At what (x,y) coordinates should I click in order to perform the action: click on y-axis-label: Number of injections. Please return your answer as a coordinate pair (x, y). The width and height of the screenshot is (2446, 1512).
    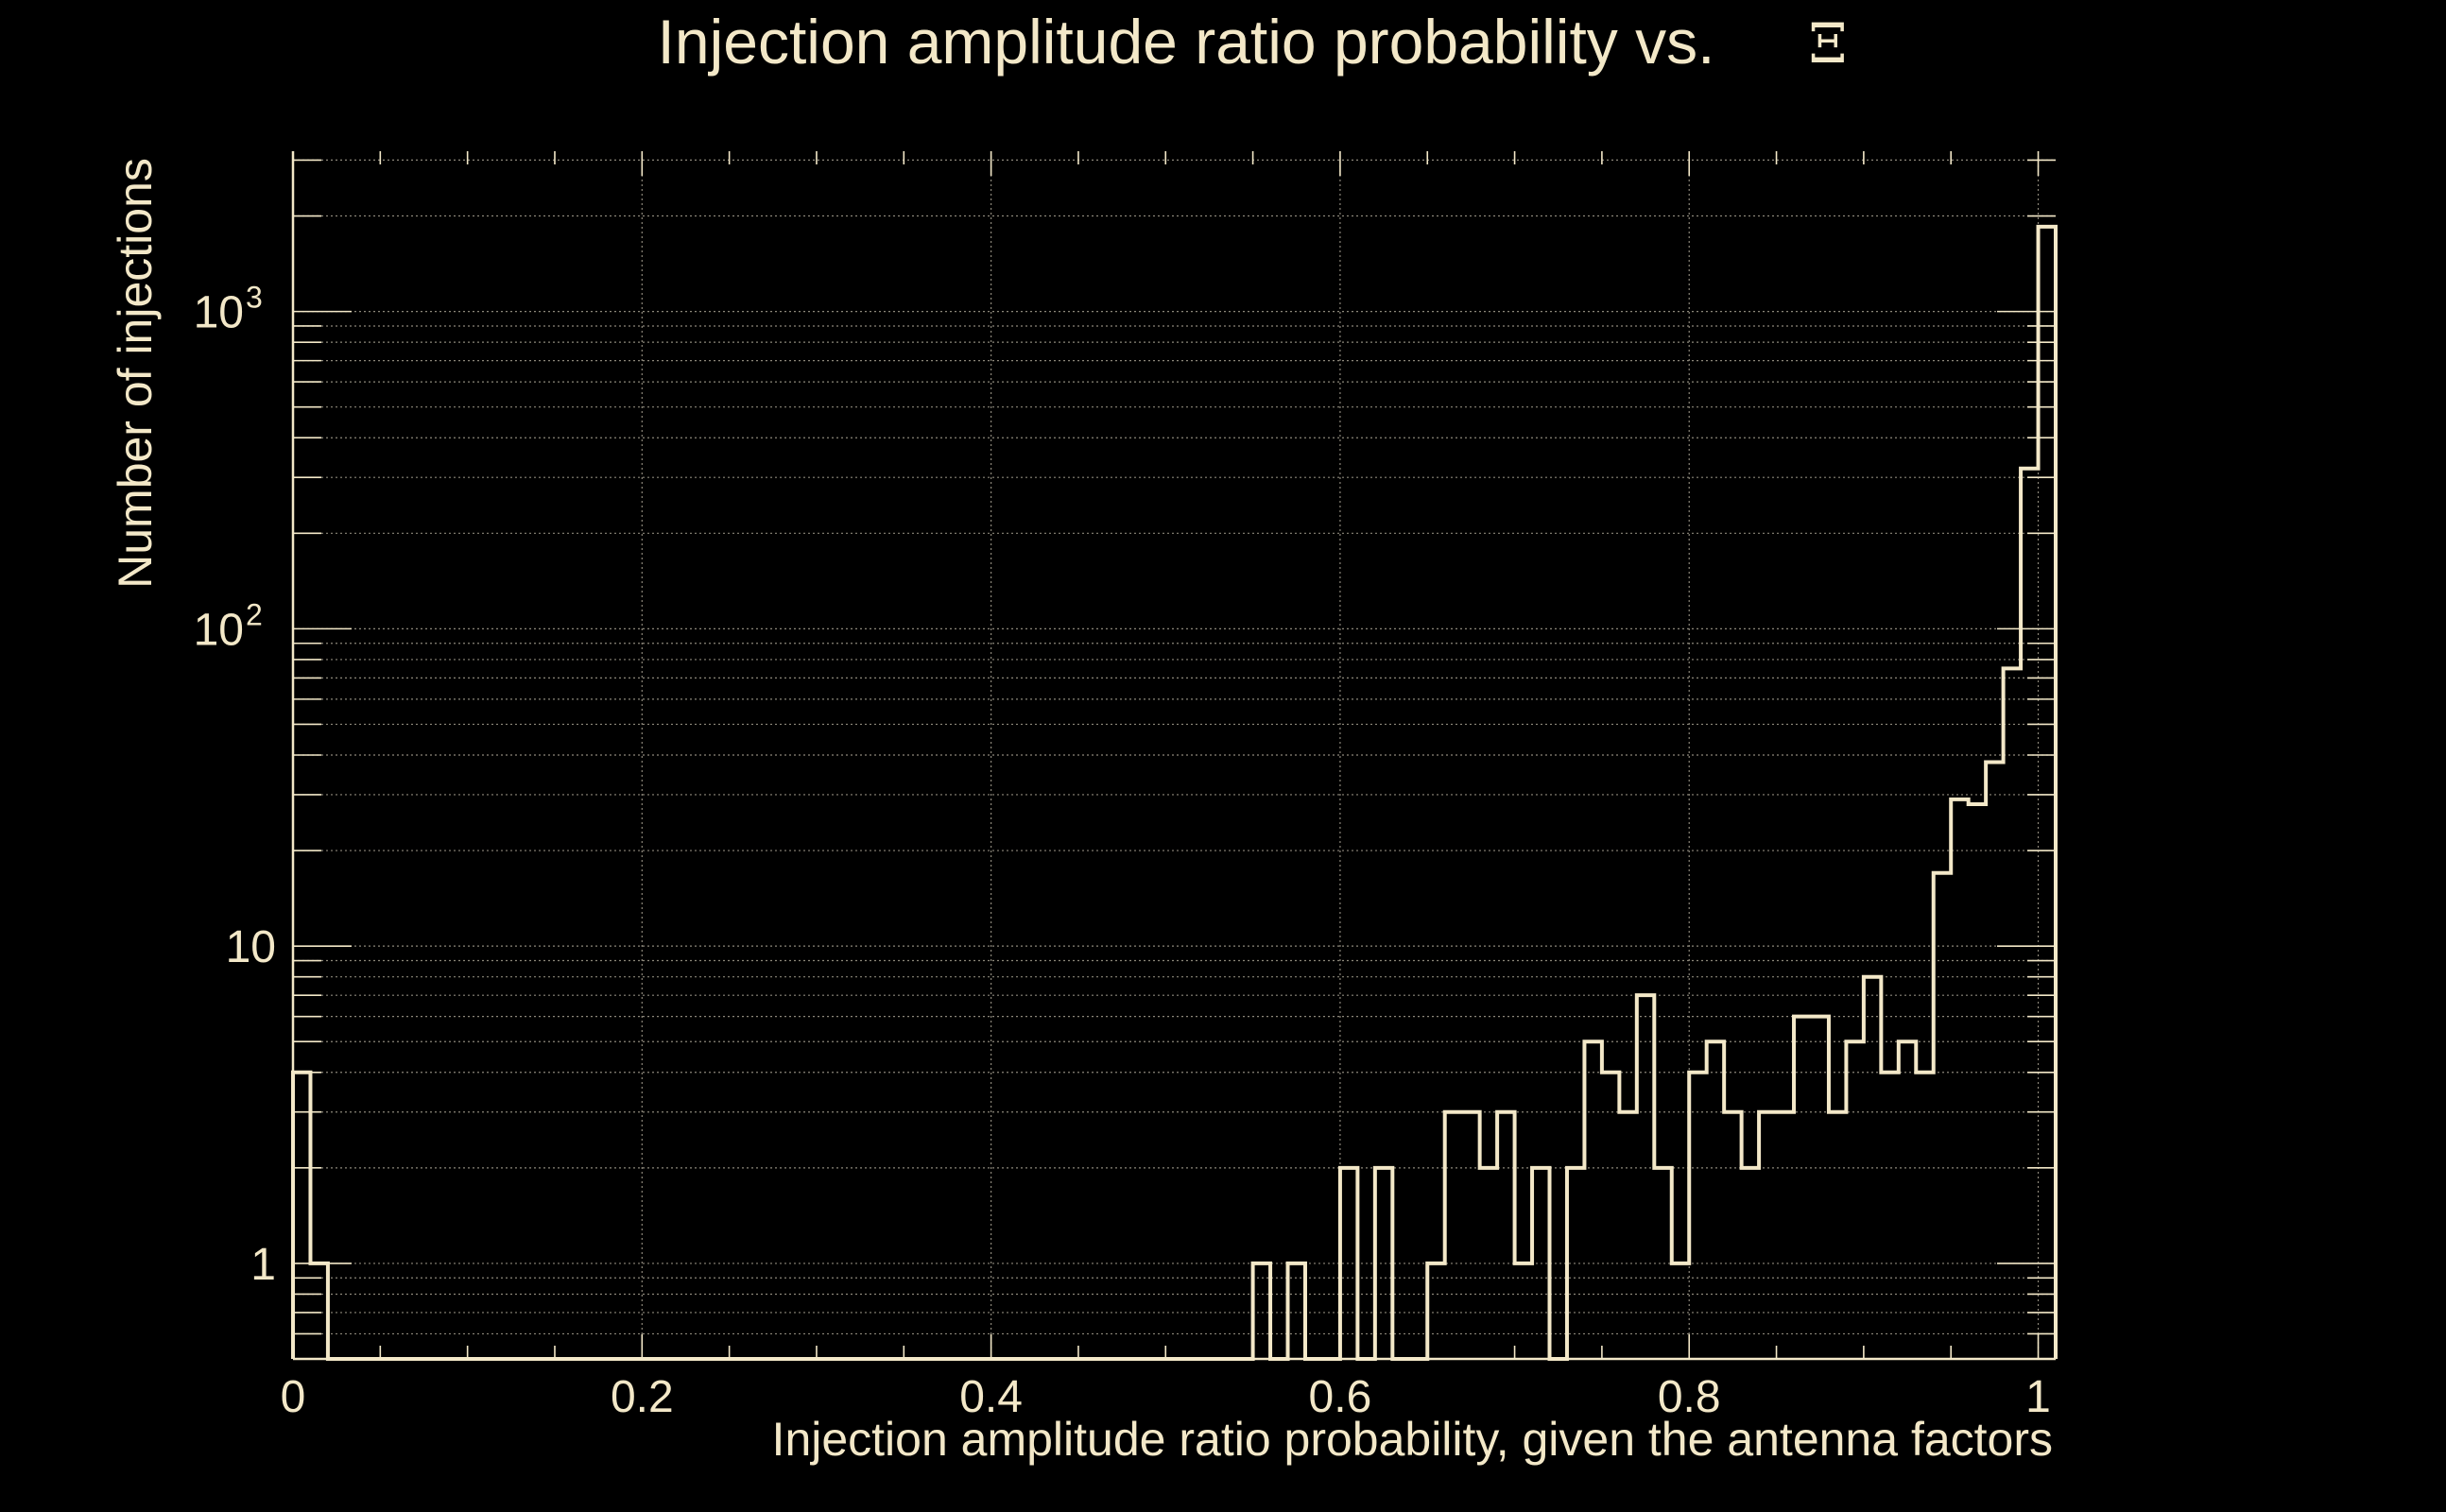
    Looking at the image, I should click on (135, 373).